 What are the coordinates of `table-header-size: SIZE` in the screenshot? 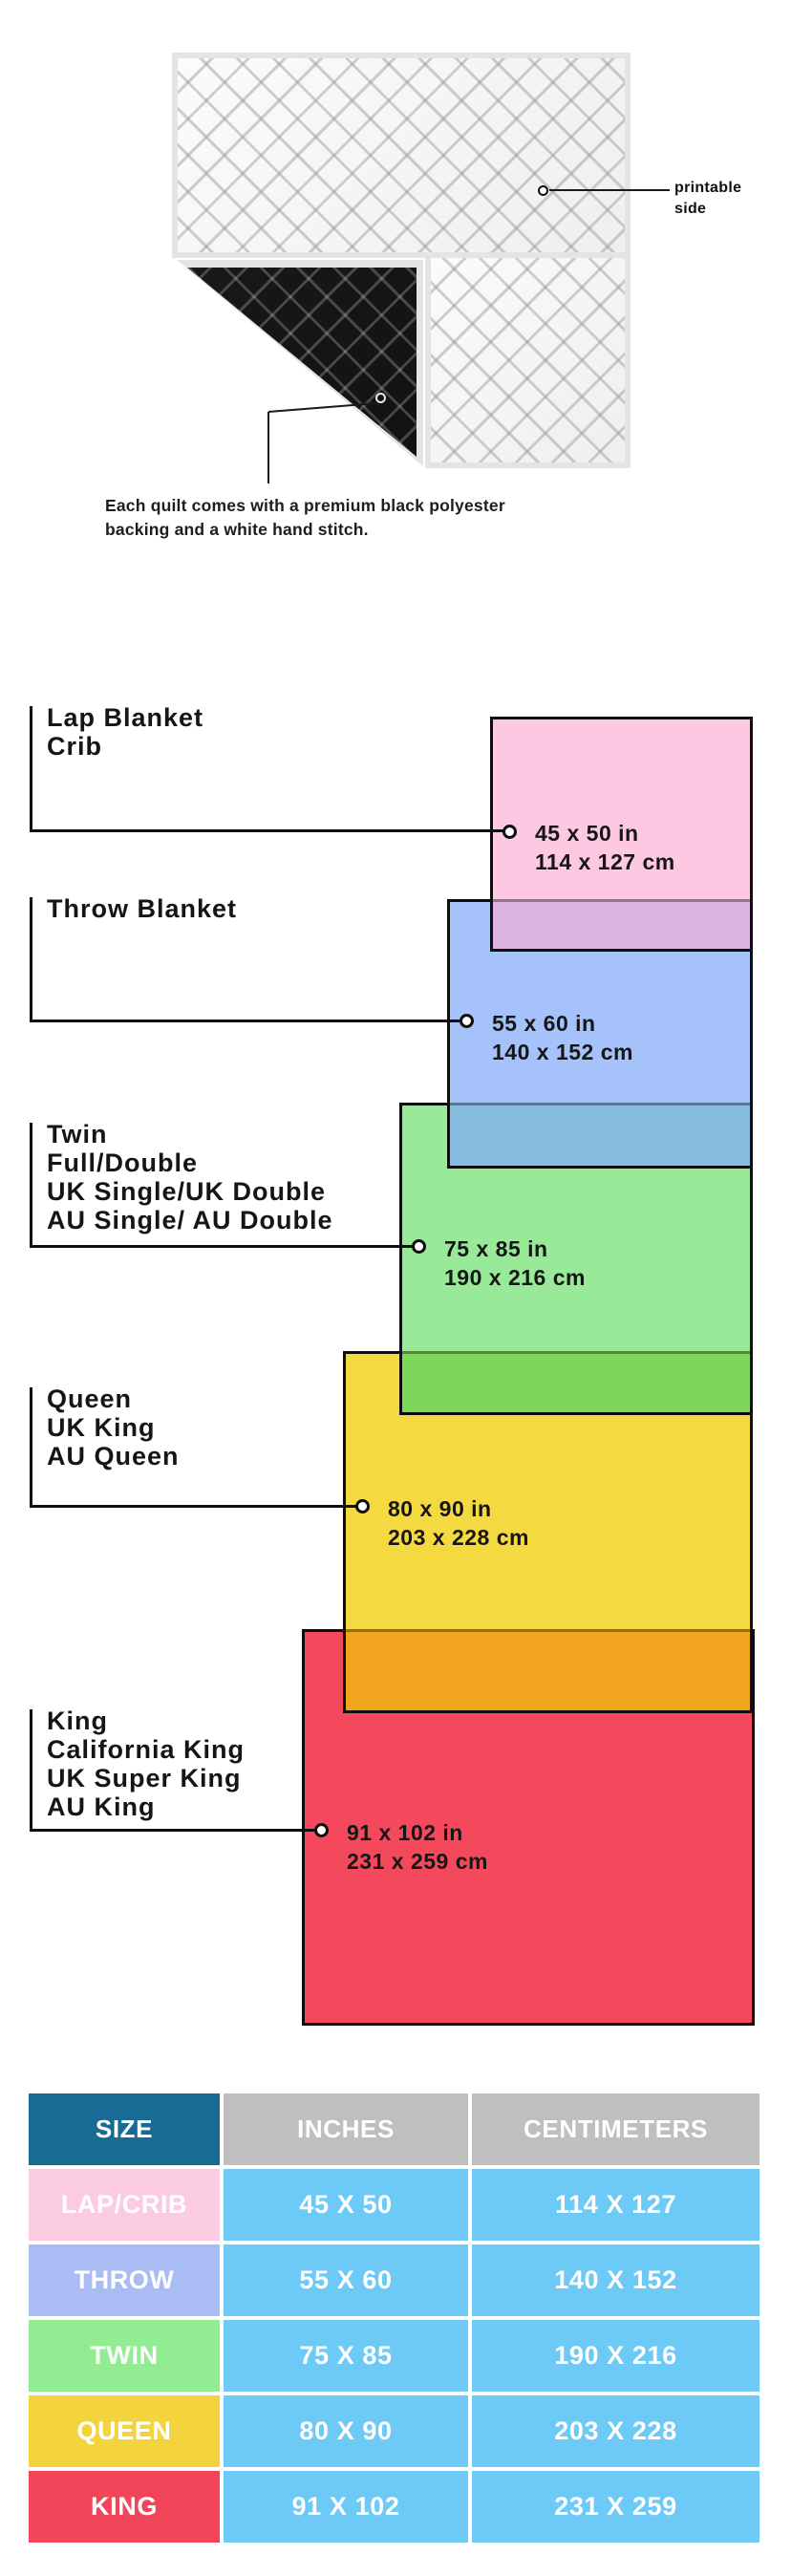 It's located at (124, 2129).